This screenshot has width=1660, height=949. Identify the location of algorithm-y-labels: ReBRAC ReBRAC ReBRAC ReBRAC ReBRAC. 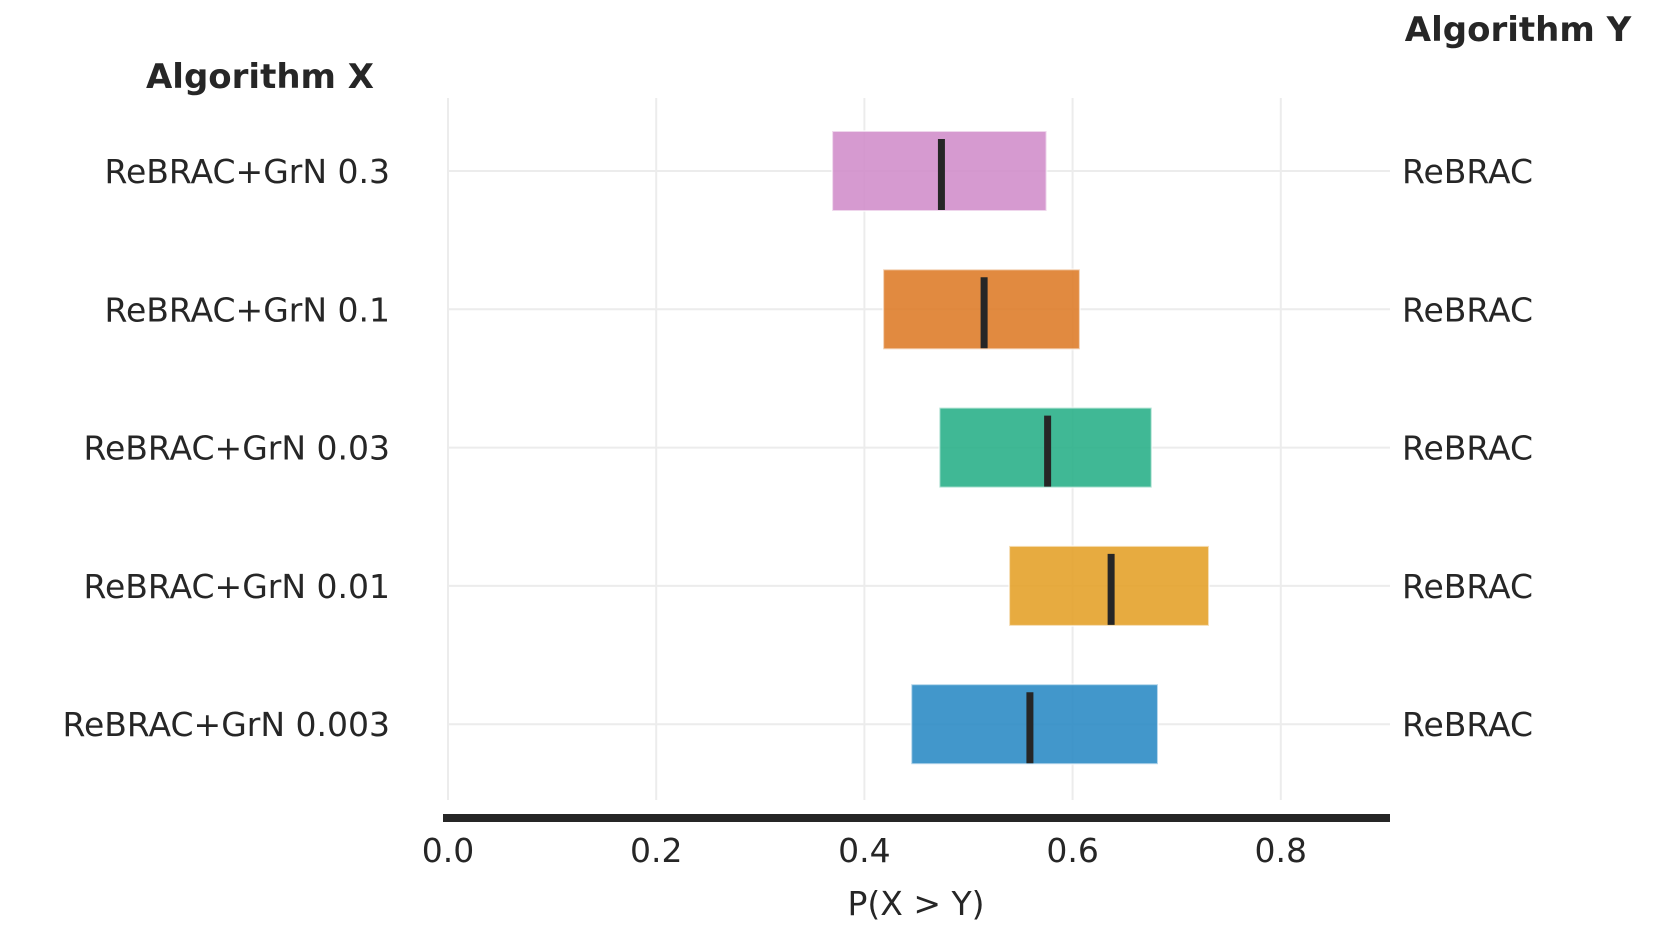
(1467, 448).